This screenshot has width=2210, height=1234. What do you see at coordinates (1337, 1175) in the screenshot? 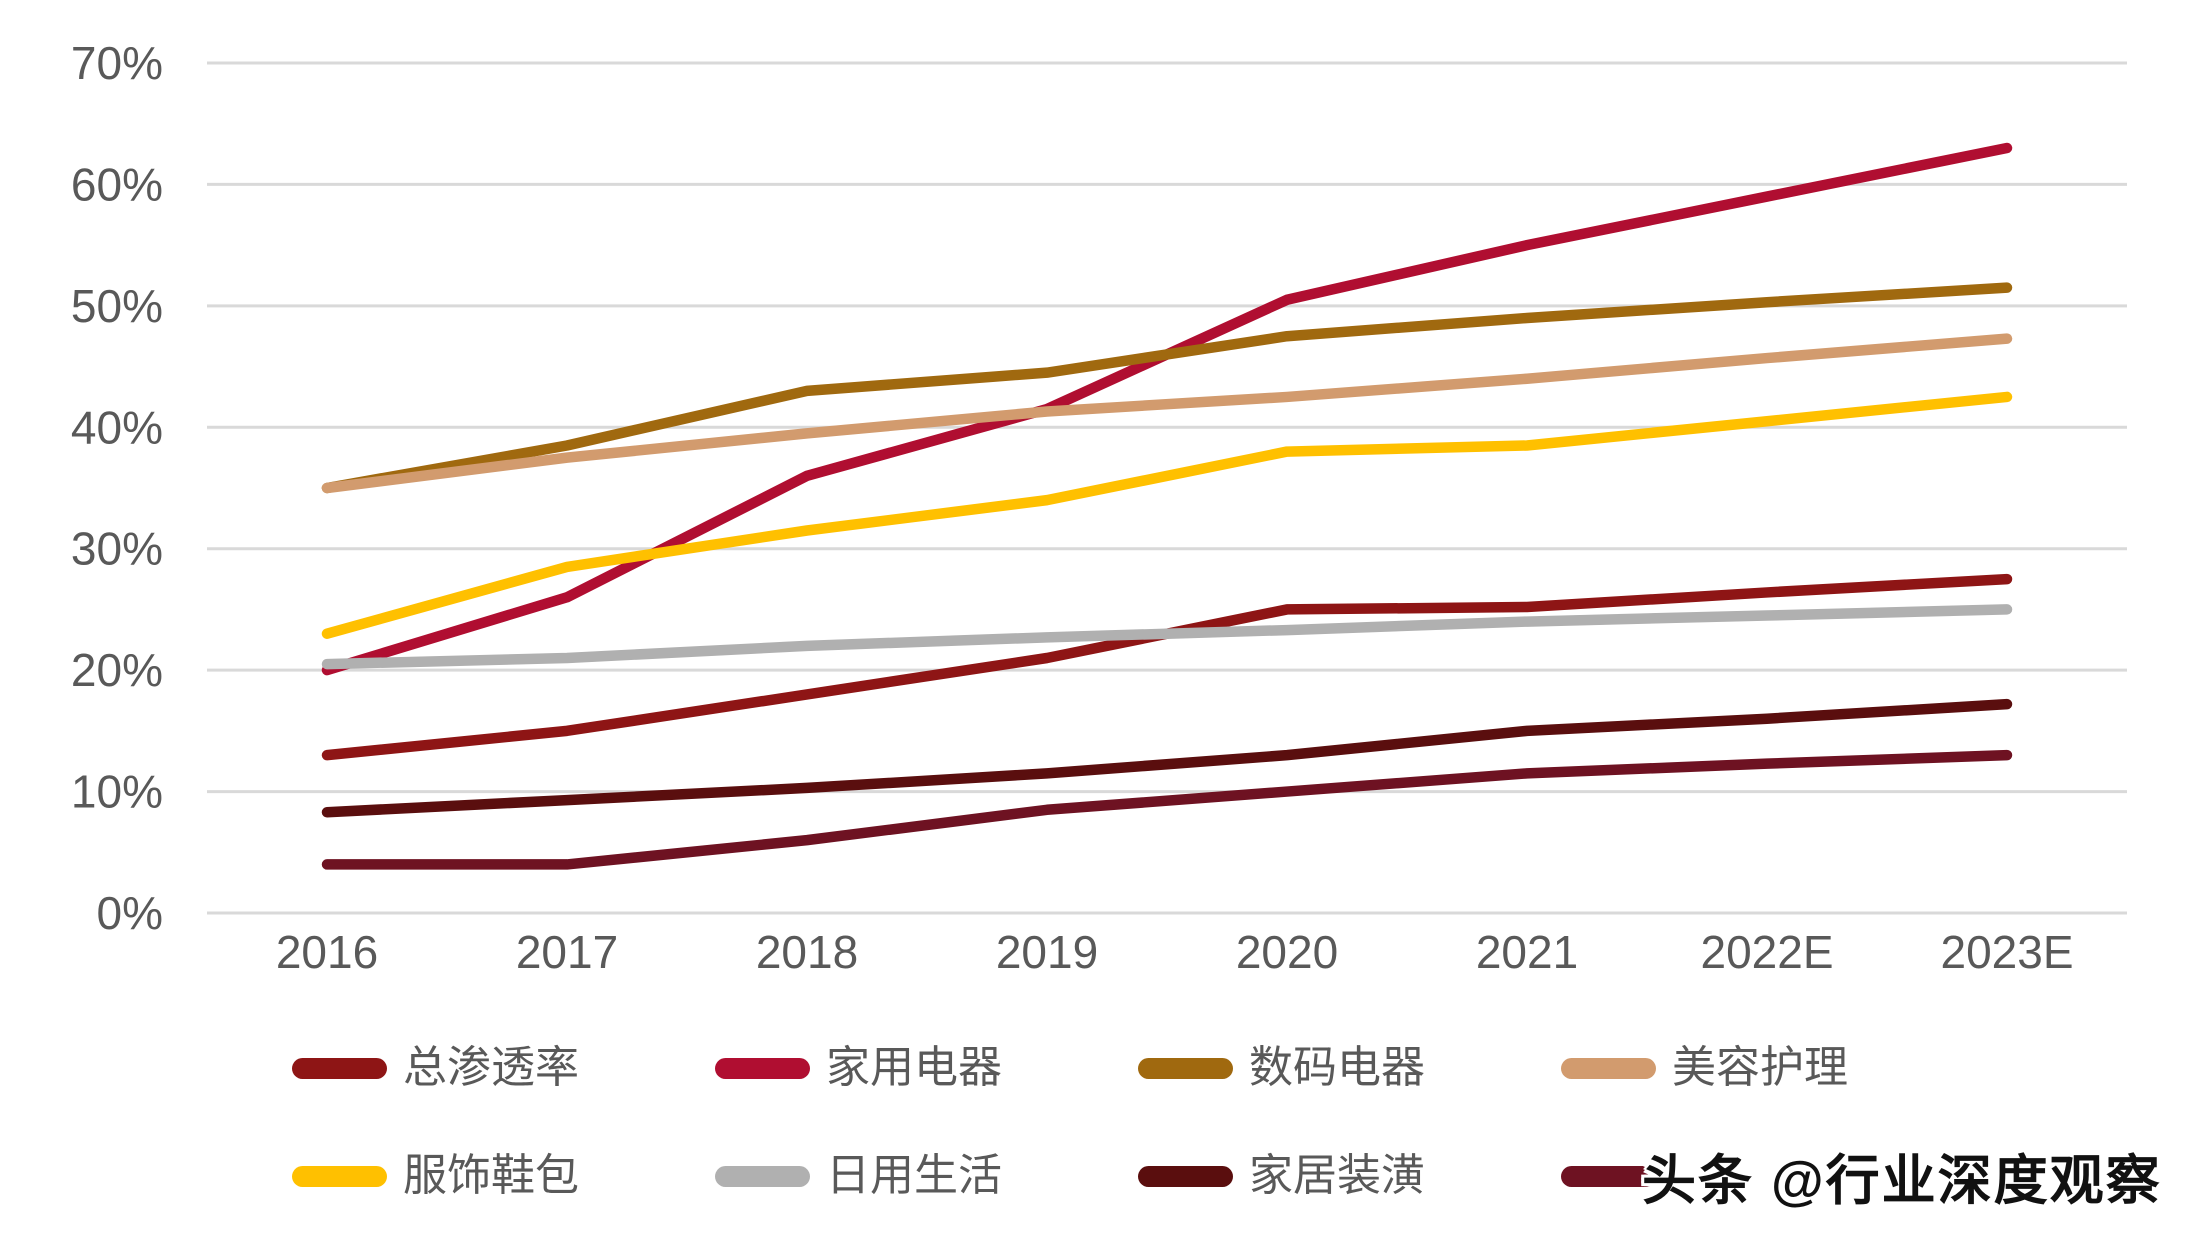
I see `legend-label: 家居装潢` at bounding box center [1337, 1175].